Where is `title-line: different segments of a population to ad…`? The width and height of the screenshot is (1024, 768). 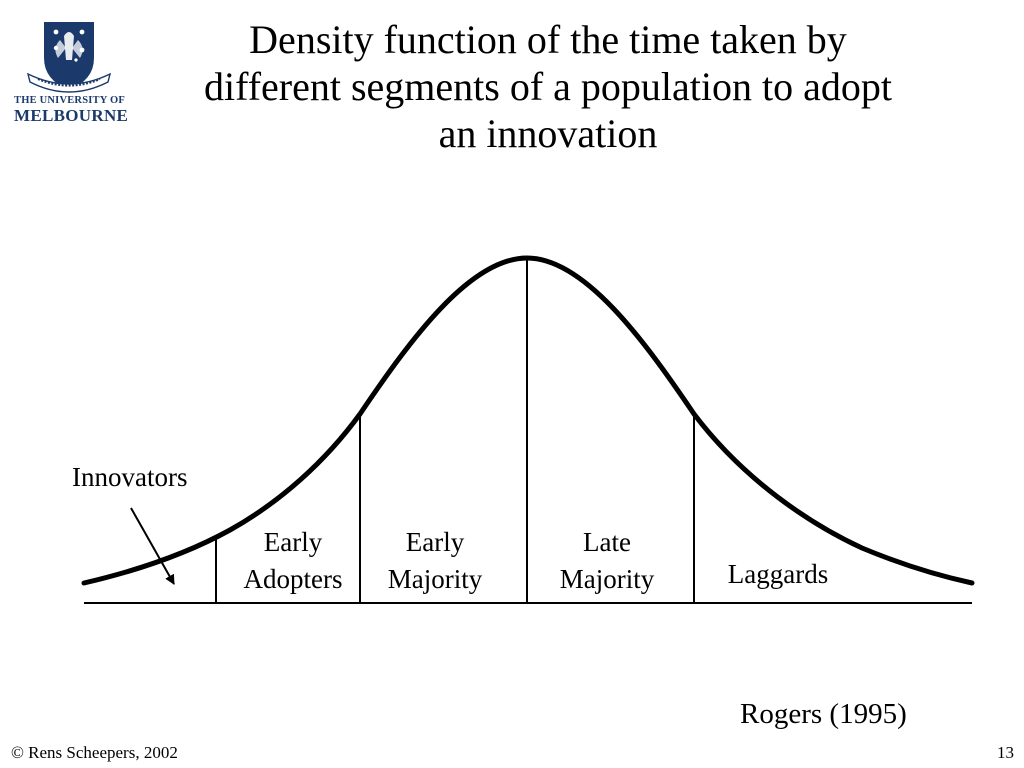
title-line: different segments of a population to ad… is located at coordinates (548, 86).